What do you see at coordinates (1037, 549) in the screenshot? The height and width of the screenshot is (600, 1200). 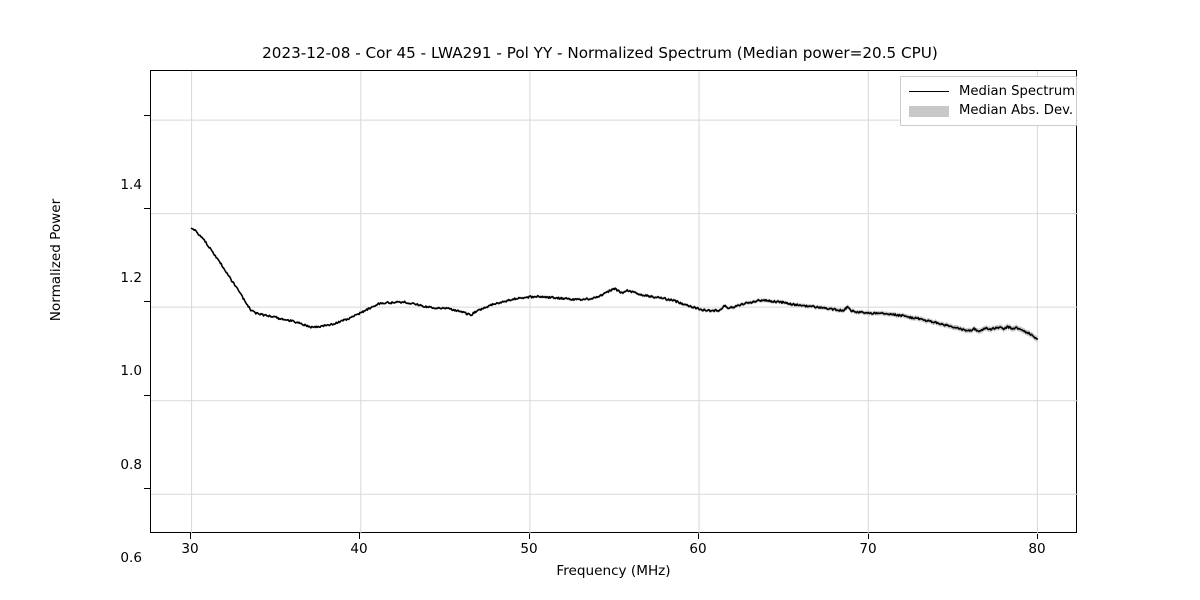 I see `xtick-label-80: 80` at bounding box center [1037, 549].